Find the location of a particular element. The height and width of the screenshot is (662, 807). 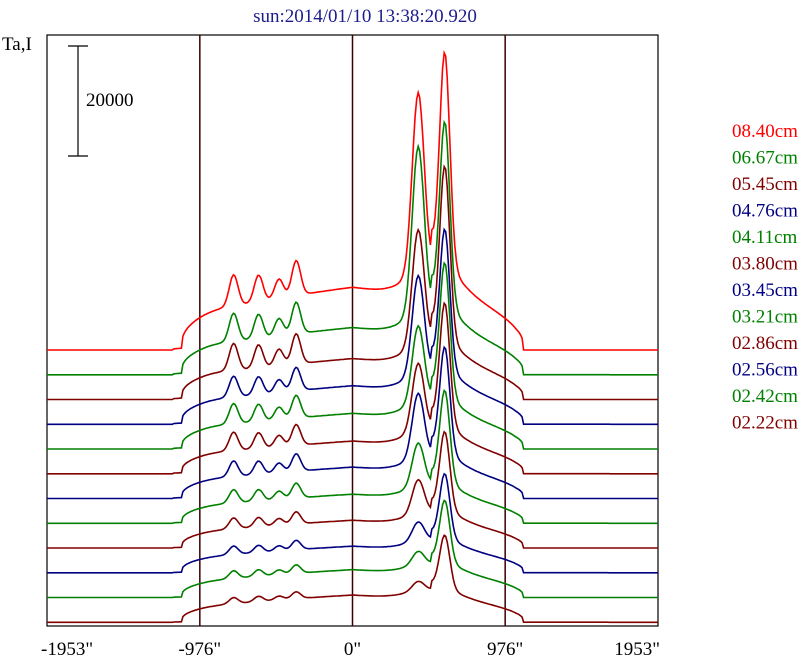

trace-02-56cm is located at coordinates (352, 523).